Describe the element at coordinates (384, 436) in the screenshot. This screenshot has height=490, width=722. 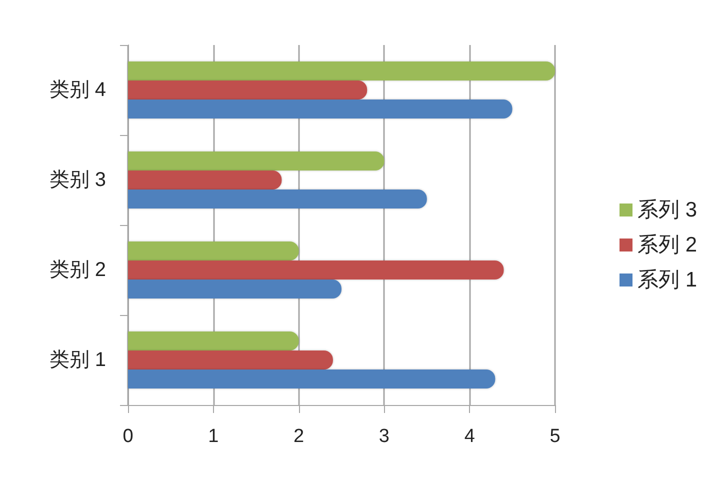
I see `x-tick-label: 3` at that location.